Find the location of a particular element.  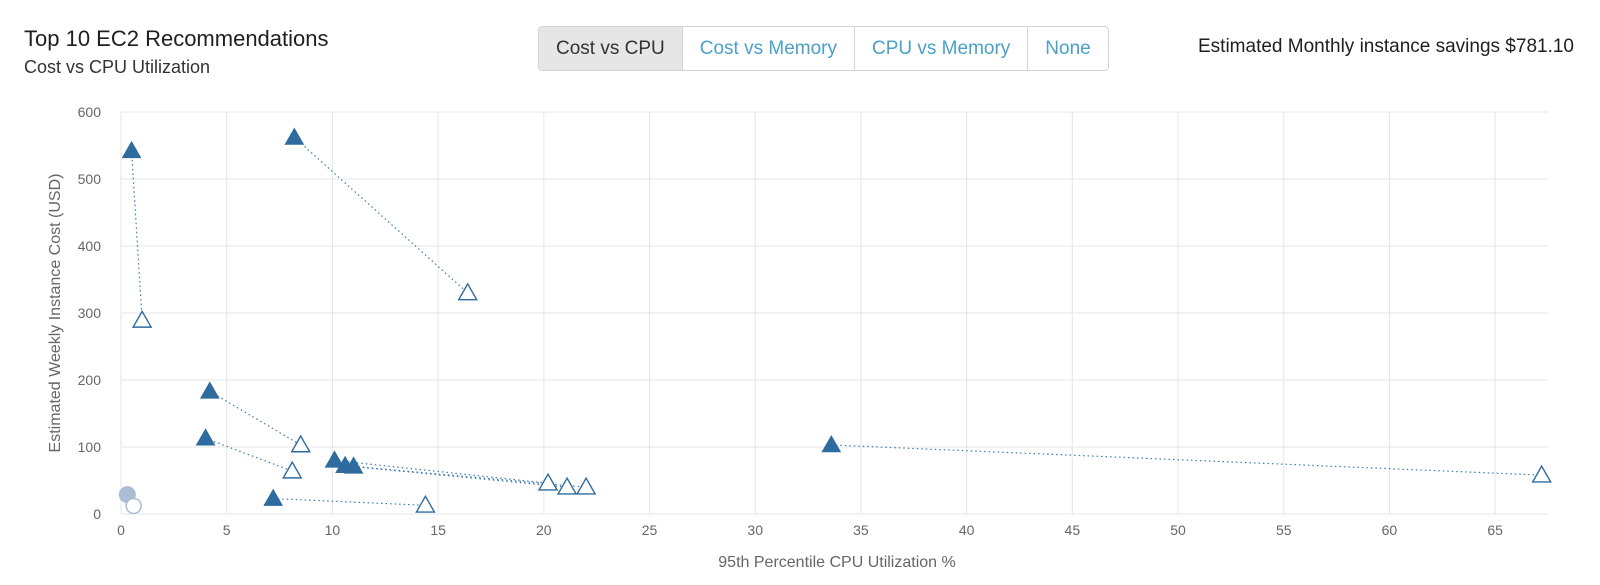

x-tick-label: 30 is located at coordinates (755, 530).